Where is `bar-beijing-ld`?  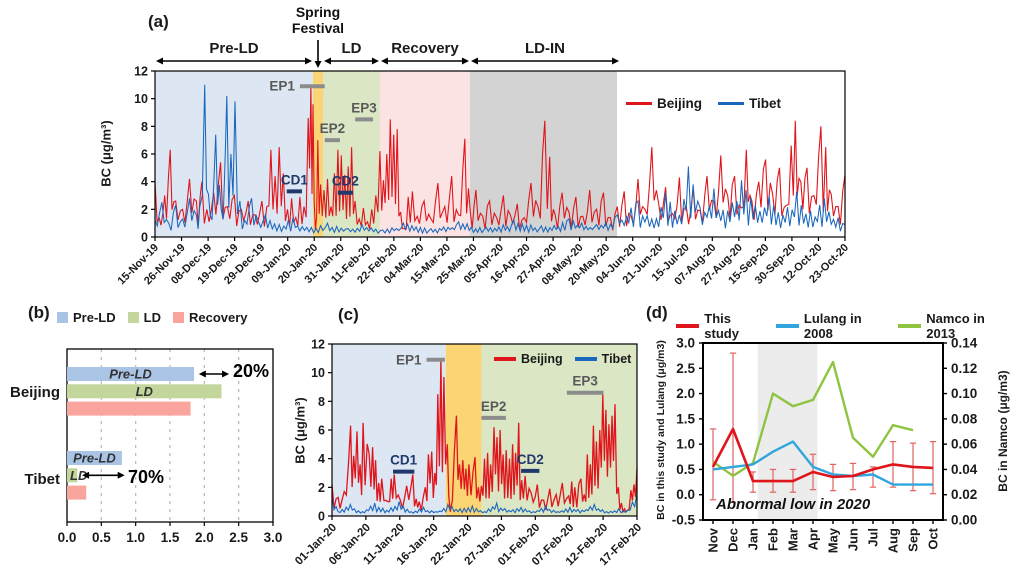 bar-beijing-ld is located at coordinates (144, 391).